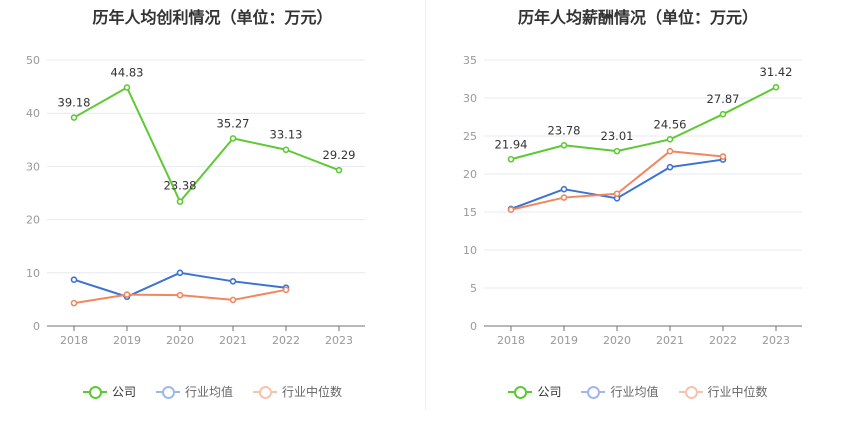 This screenshot has height=436, width=850. Describe the element at coordinates (473, 288) in the screenshot. I see `y-tick-label: 5` at that location.